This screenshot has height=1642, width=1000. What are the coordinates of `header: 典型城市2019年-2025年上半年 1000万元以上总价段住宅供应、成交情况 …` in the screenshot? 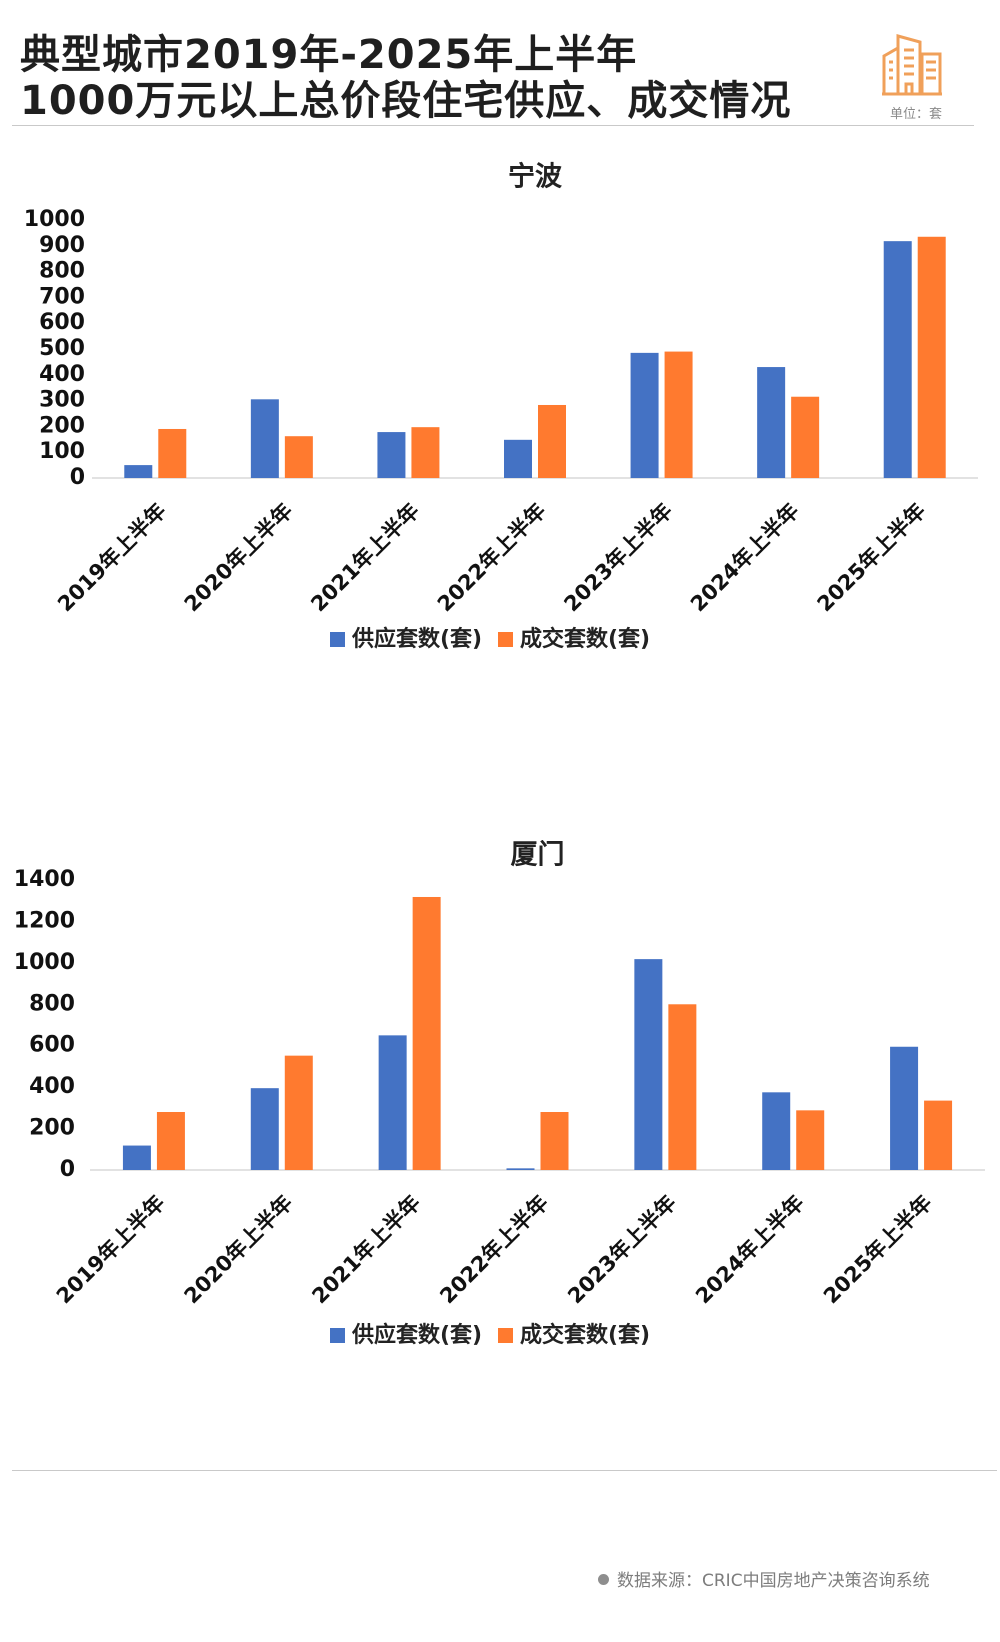 It's located at (500, 65).